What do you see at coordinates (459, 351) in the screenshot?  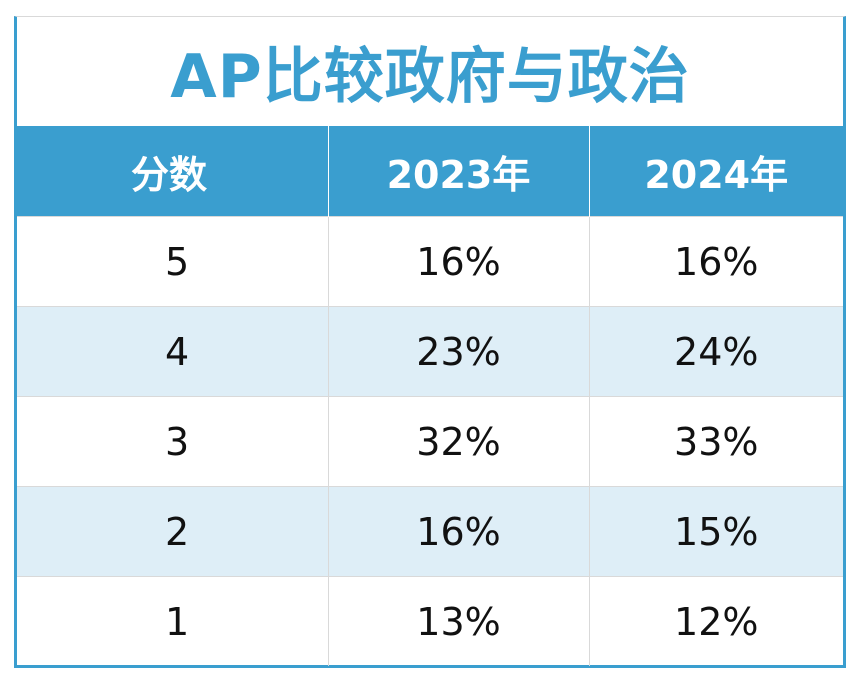 I see `pct-2023-cell: 23%` at bounding box center [459, 351].